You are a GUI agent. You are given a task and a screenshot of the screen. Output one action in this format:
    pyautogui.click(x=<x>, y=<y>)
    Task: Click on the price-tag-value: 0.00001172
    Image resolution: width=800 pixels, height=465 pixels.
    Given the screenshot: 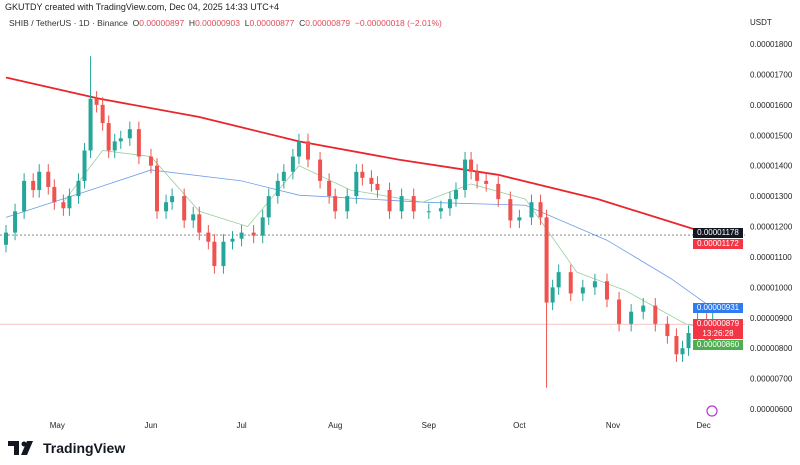 What is the action you would take?
    pyautogui.click(x=718, y=244)
    